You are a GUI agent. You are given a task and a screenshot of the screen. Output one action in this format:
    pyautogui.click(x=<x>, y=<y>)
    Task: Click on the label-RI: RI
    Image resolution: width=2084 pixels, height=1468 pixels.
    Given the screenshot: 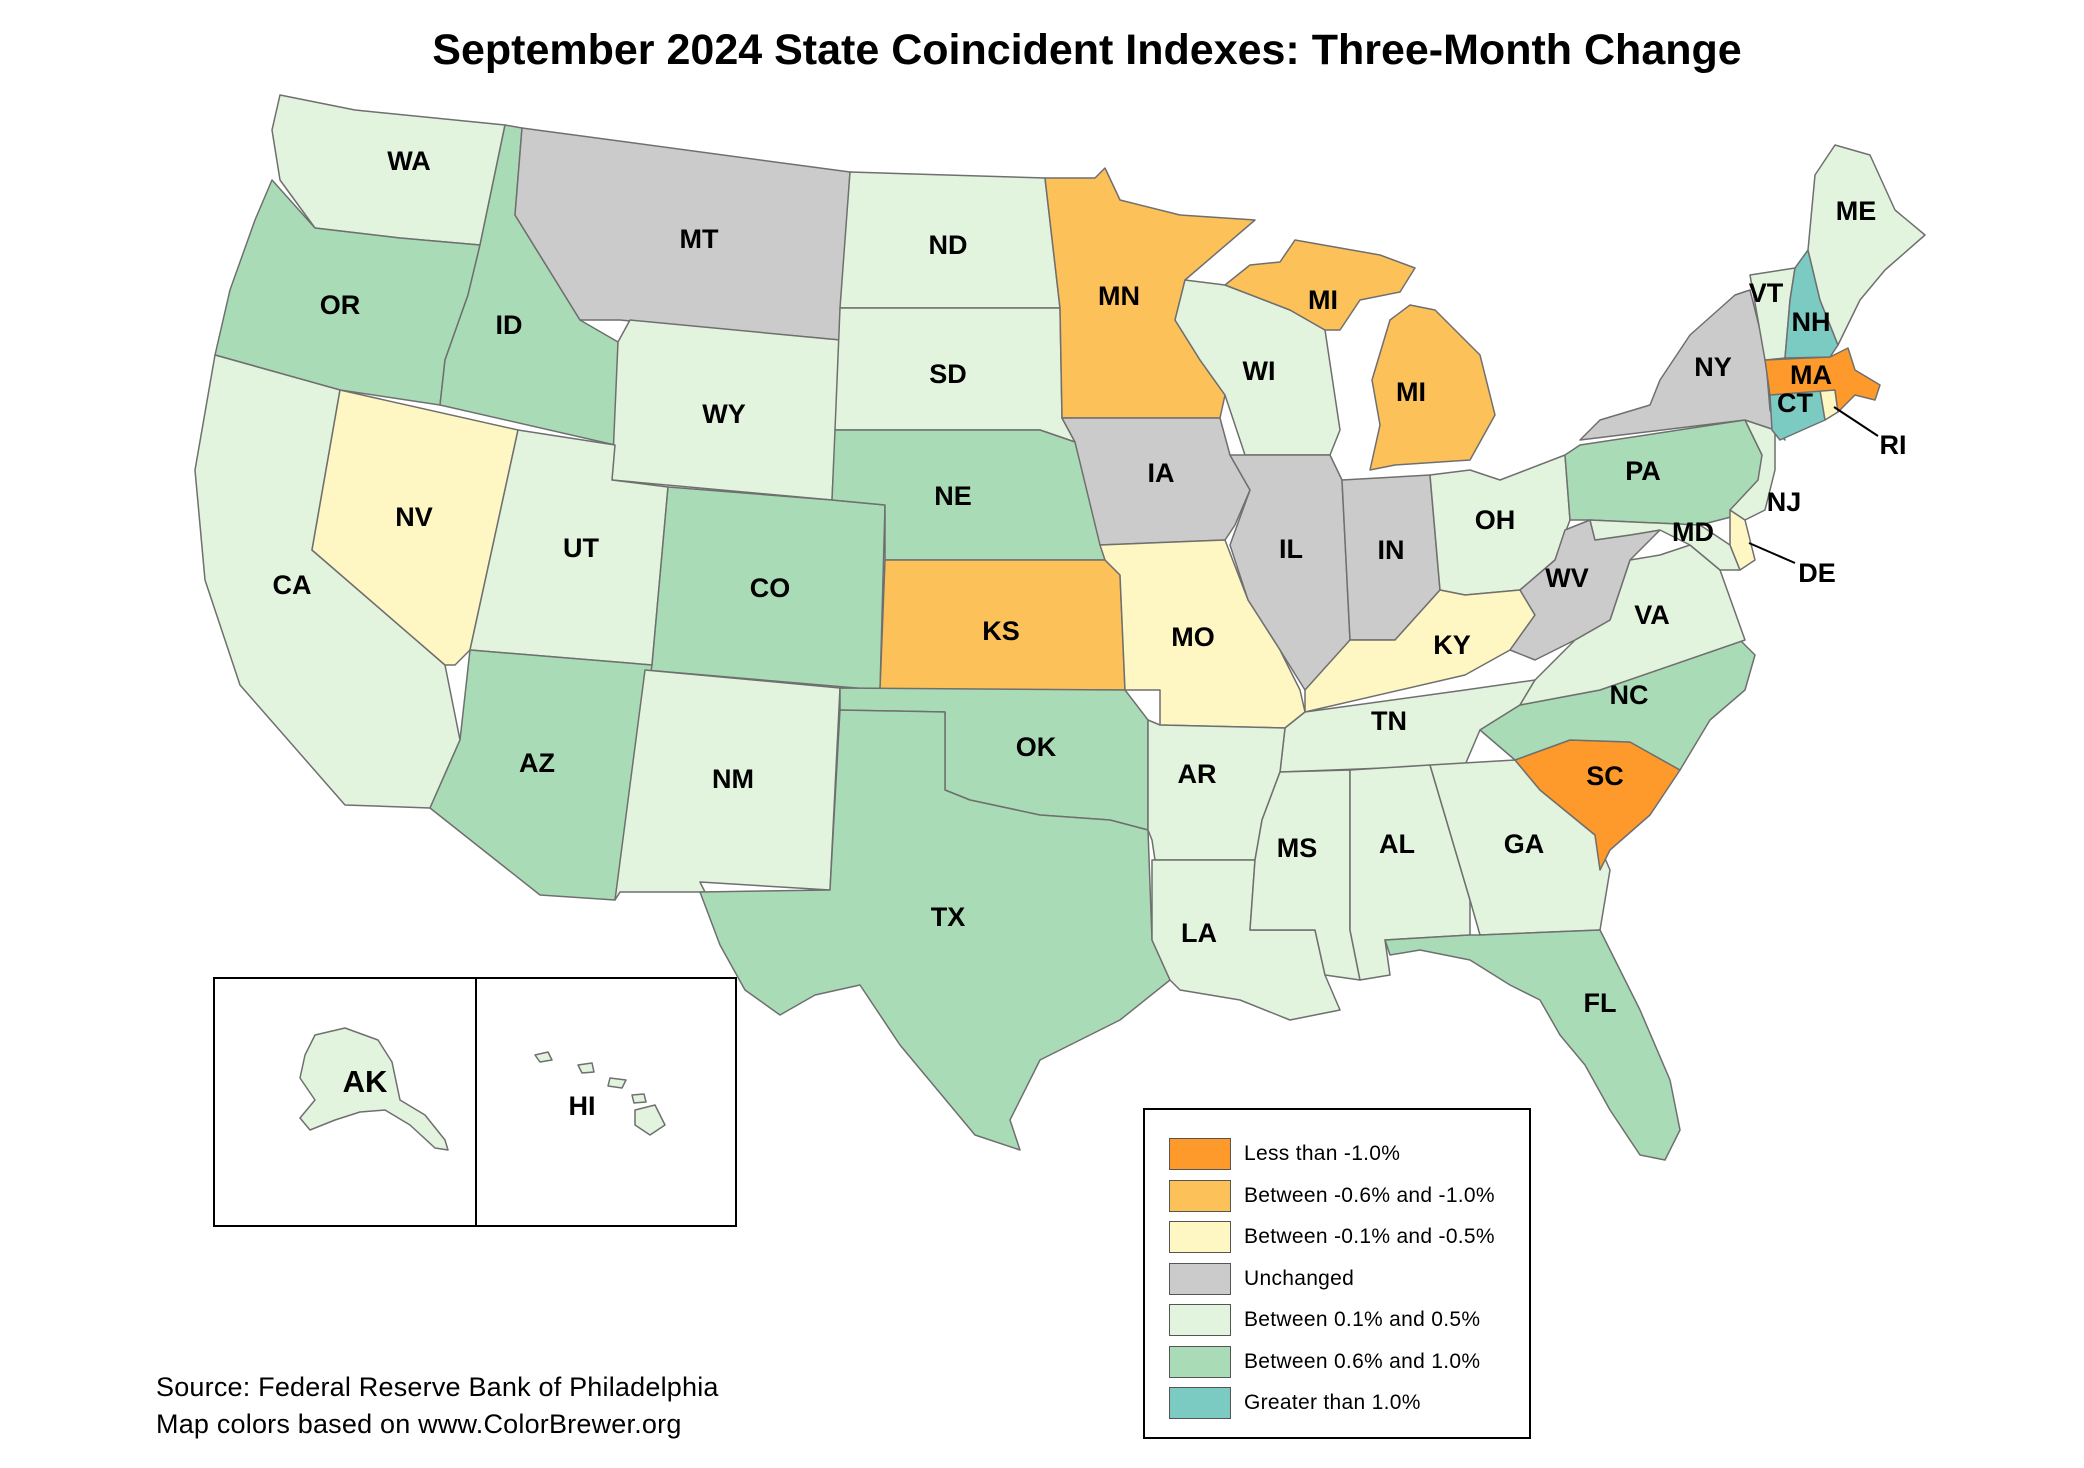 What is the action you would take?
    pyautogui.click(x=1893, y=445)
    